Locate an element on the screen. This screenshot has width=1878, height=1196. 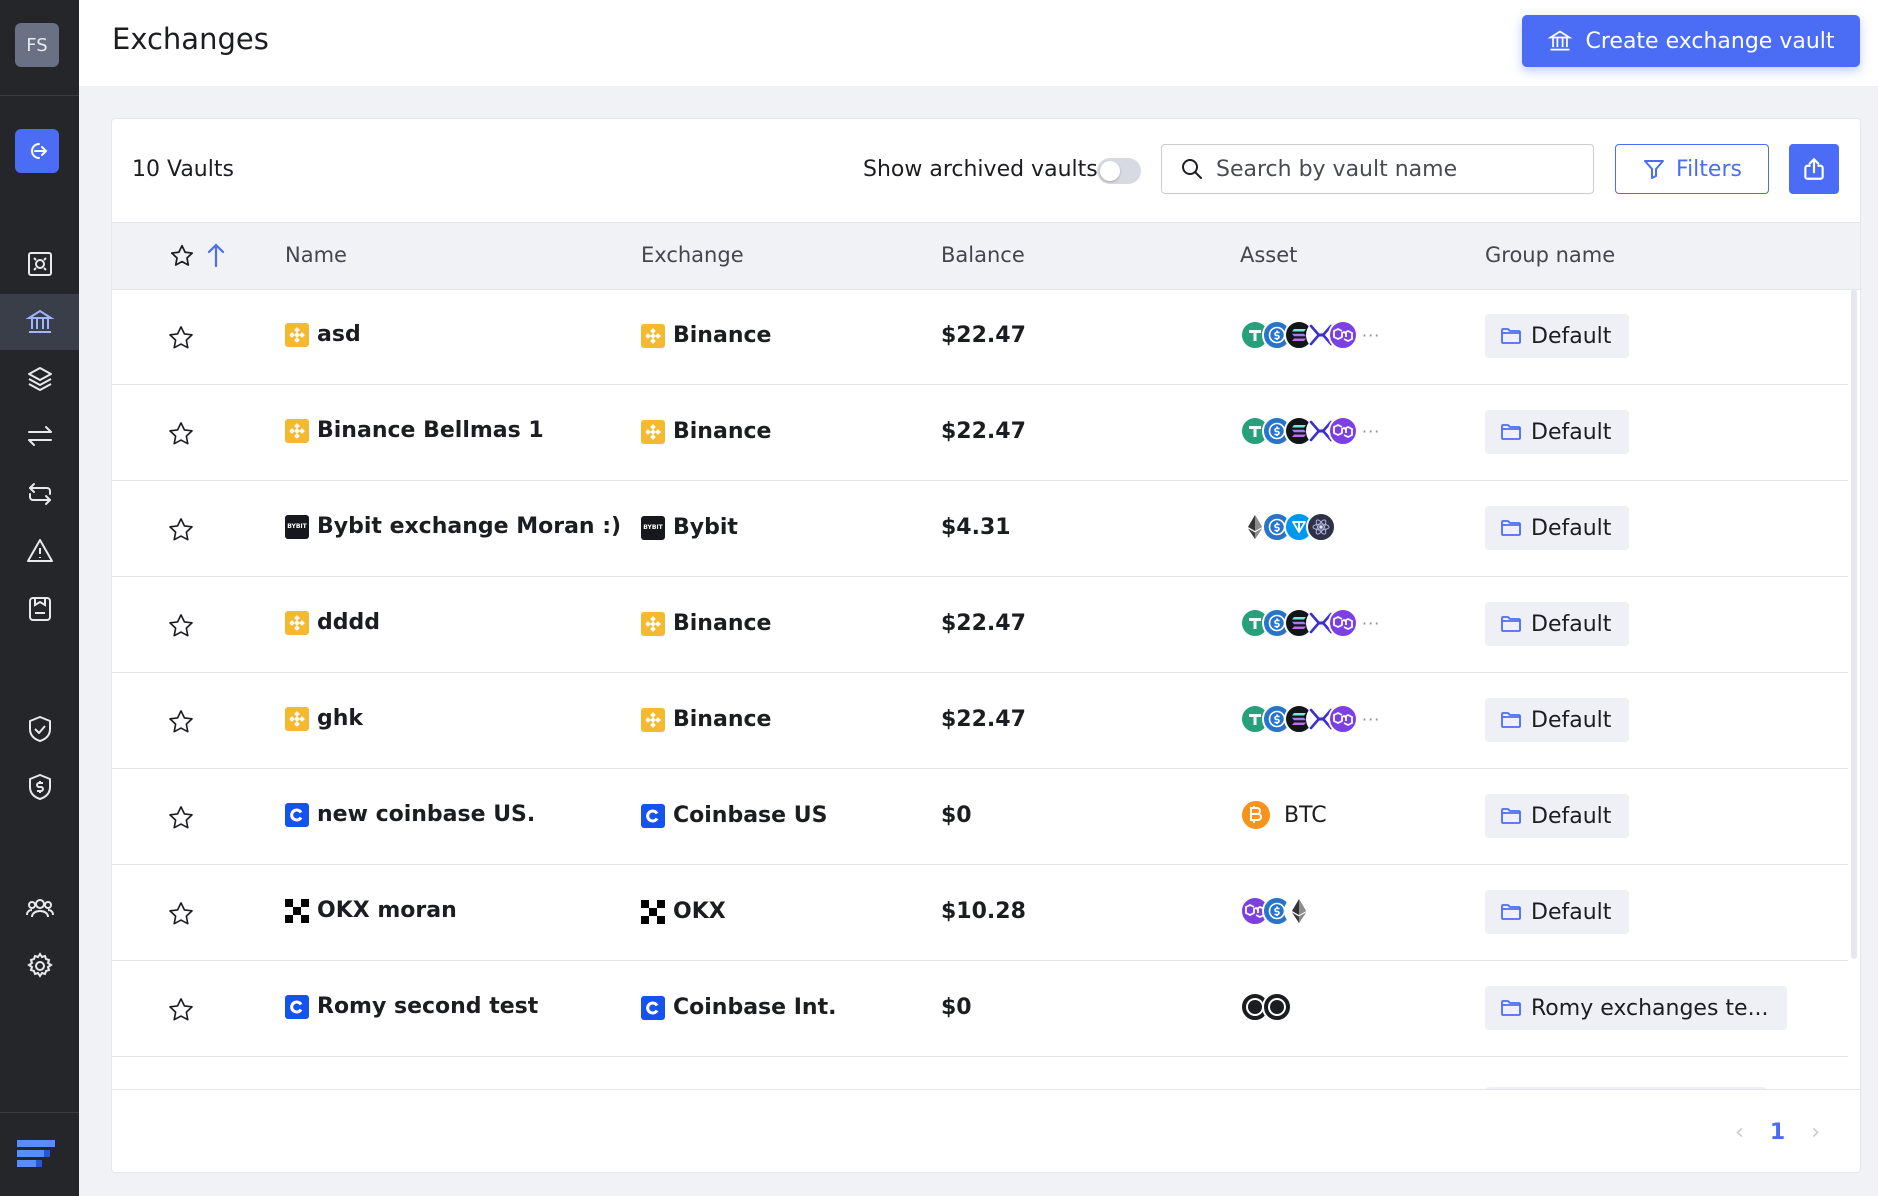
report-icon is located at coordinates (39, 609).